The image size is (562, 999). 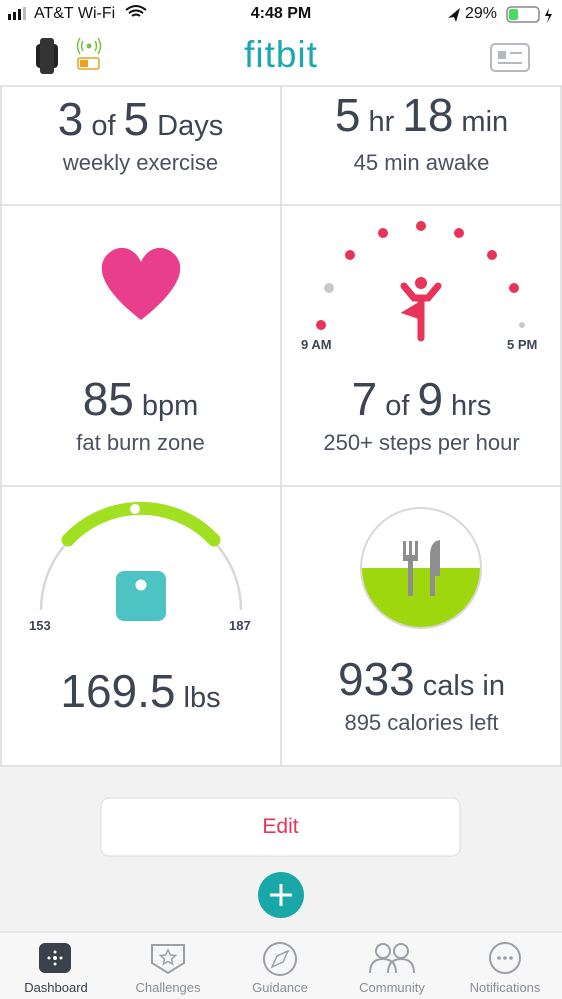 What do you see at coordinates (463, 686) in the screenshot?
I see `headline-unit: cals in` at bounding box center [463, 686].